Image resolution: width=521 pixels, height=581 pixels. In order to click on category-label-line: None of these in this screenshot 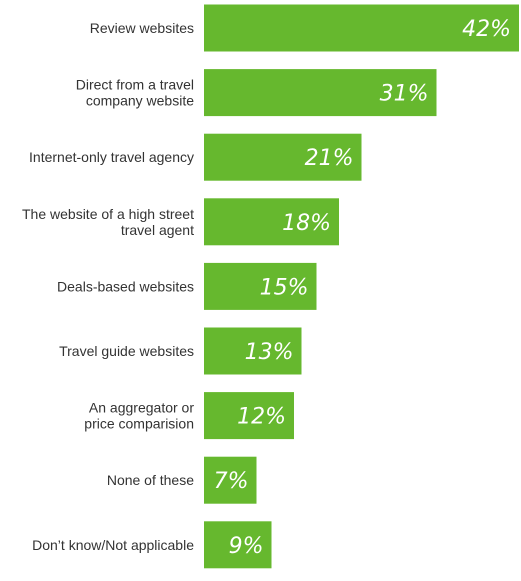, I will do `click(150, 480)`.